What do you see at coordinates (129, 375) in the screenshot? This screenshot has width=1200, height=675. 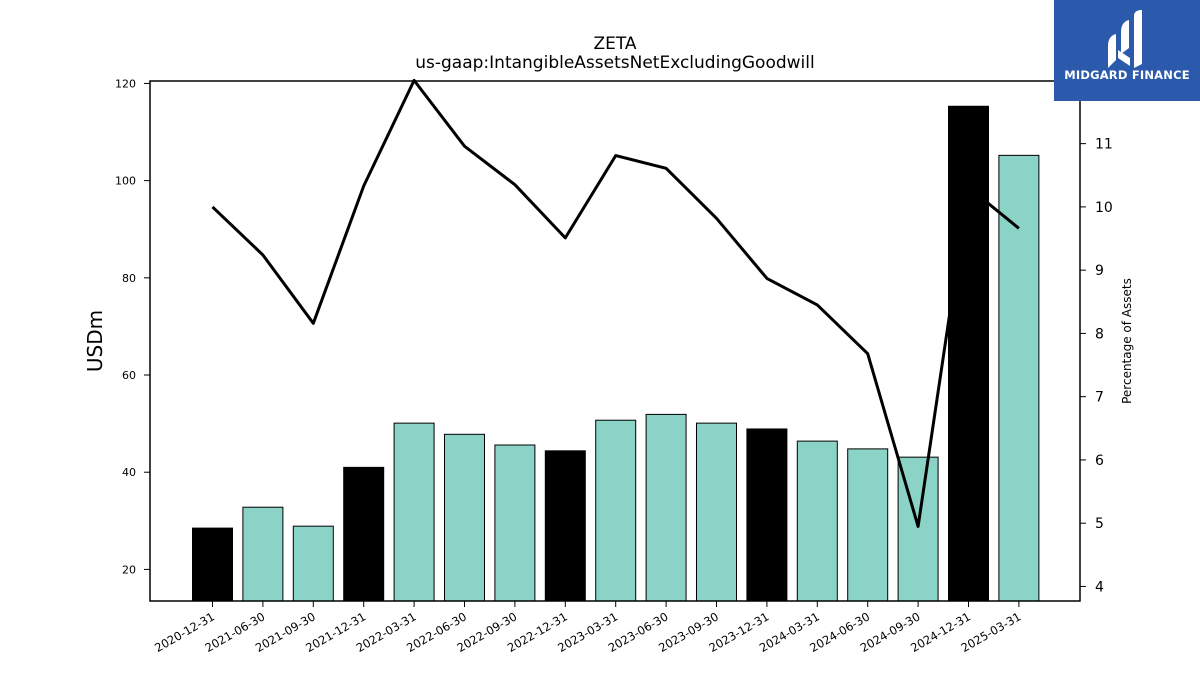 I see `y-tick-label-60: 60` at bounding box center [129, 375].